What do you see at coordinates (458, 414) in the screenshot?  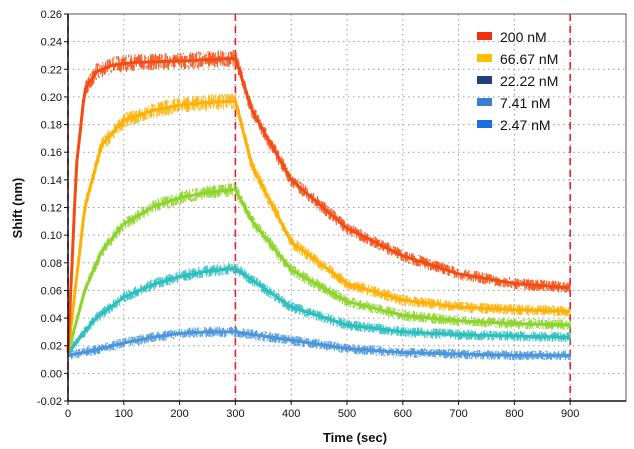 I see `x-tick-label: 700` at bounding box center [458, 414].